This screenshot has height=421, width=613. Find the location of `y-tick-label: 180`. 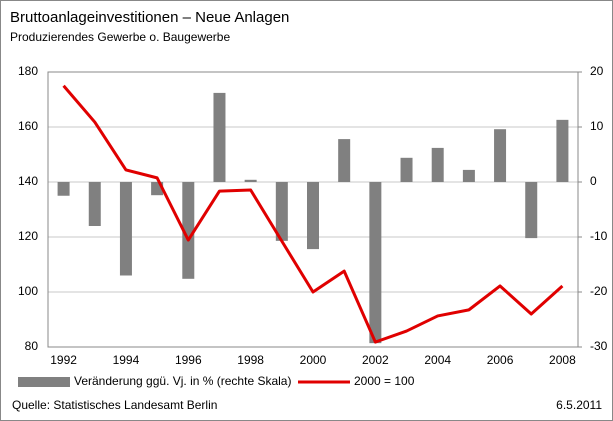

y-tick-label: 180 is located at coordinates (28, 71).